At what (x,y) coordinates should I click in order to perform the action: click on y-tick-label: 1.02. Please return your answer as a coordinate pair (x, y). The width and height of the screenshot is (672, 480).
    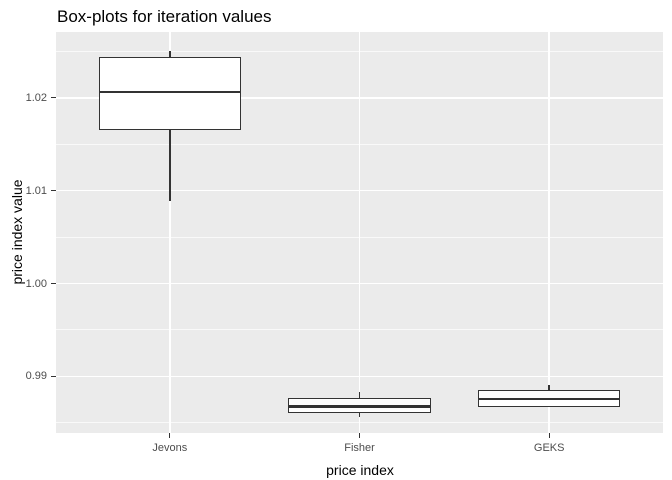
    Looking at the image, I should click on (36, 97).